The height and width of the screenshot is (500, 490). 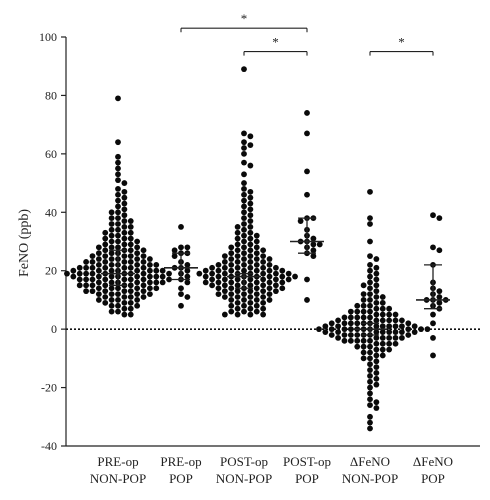 I want to click on y-tick-label: 100, so click(x=48, y=37).